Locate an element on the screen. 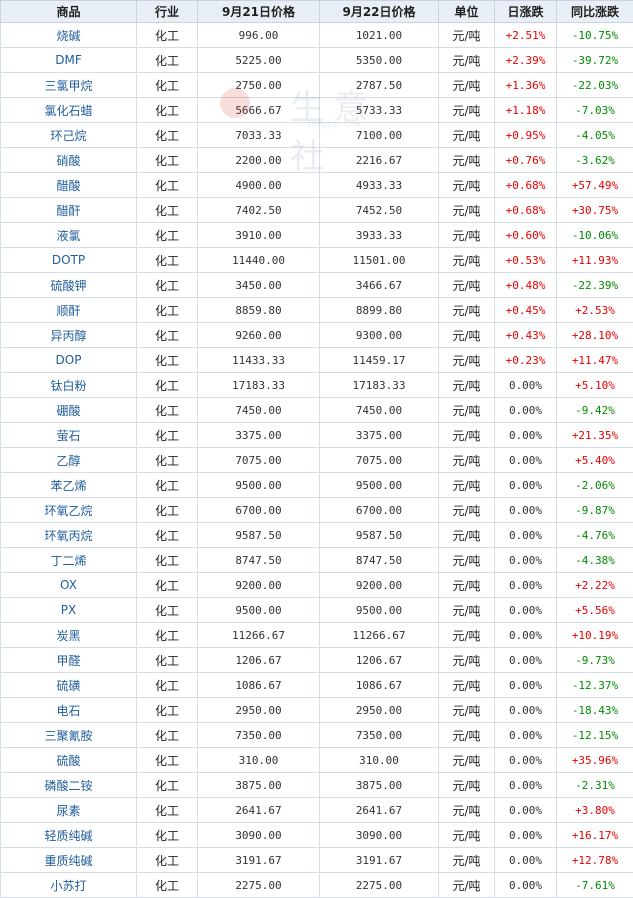  commodity-link: 醋酸 is located at coordinates (69, 185).